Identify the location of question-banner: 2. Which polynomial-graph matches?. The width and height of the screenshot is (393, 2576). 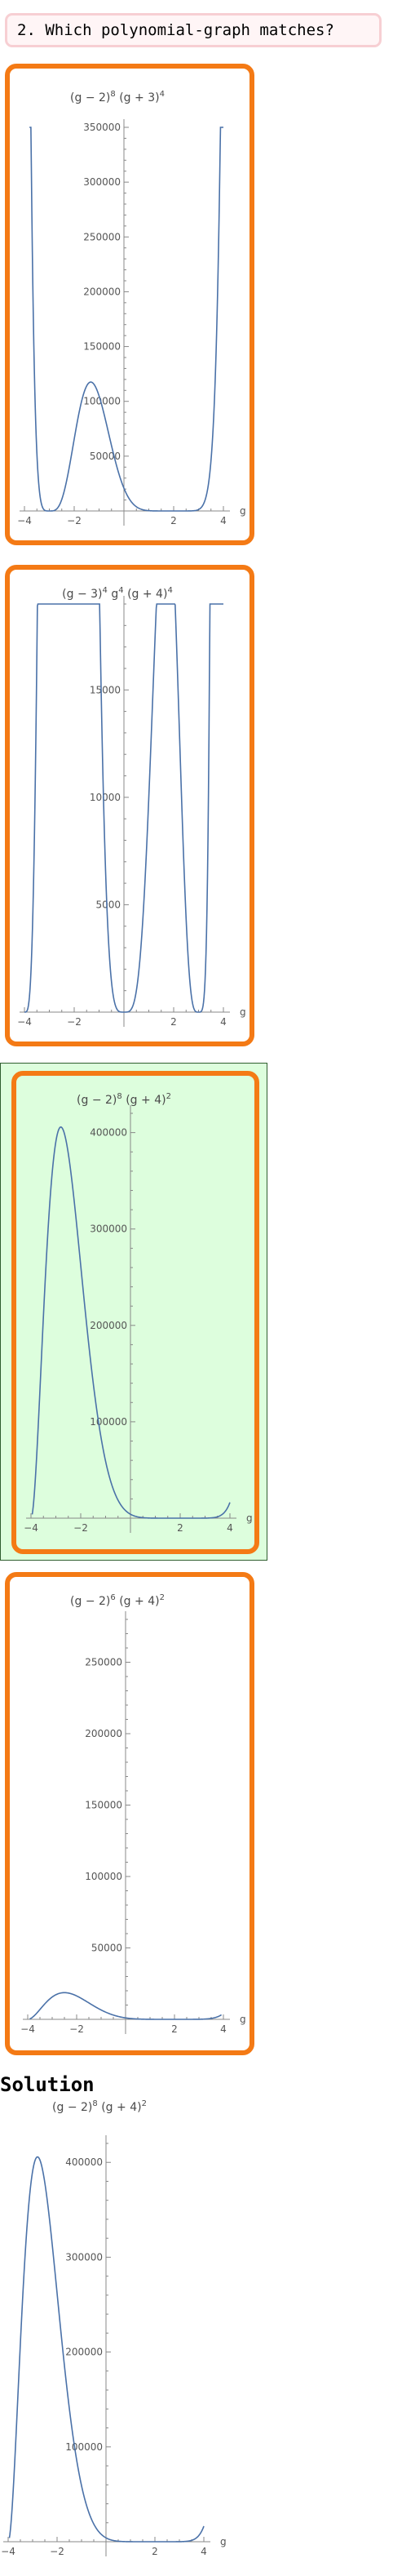
(193, 30).